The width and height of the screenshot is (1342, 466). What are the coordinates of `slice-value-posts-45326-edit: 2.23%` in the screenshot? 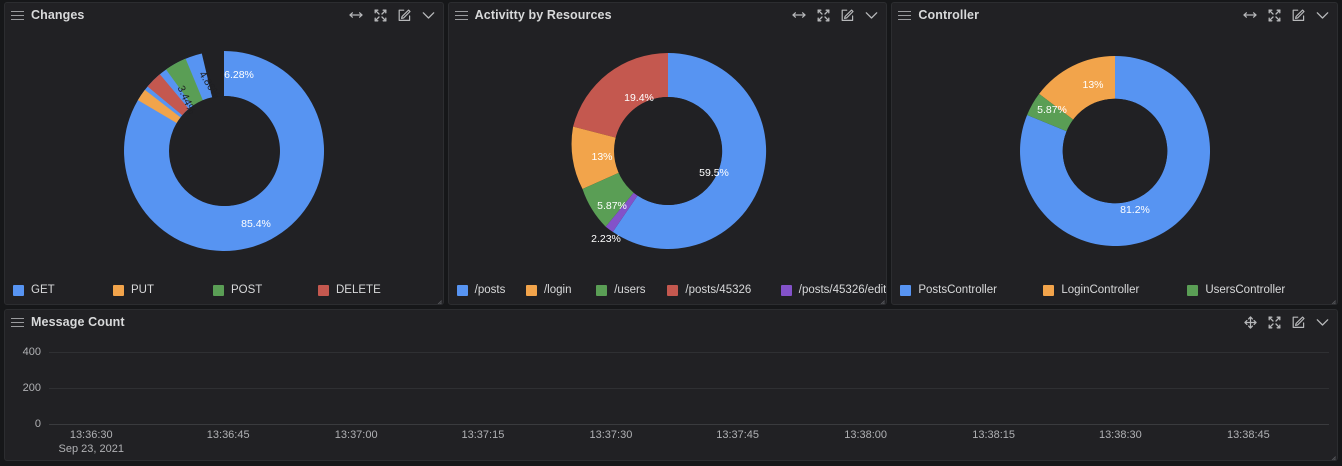 It's located at (606, 238).